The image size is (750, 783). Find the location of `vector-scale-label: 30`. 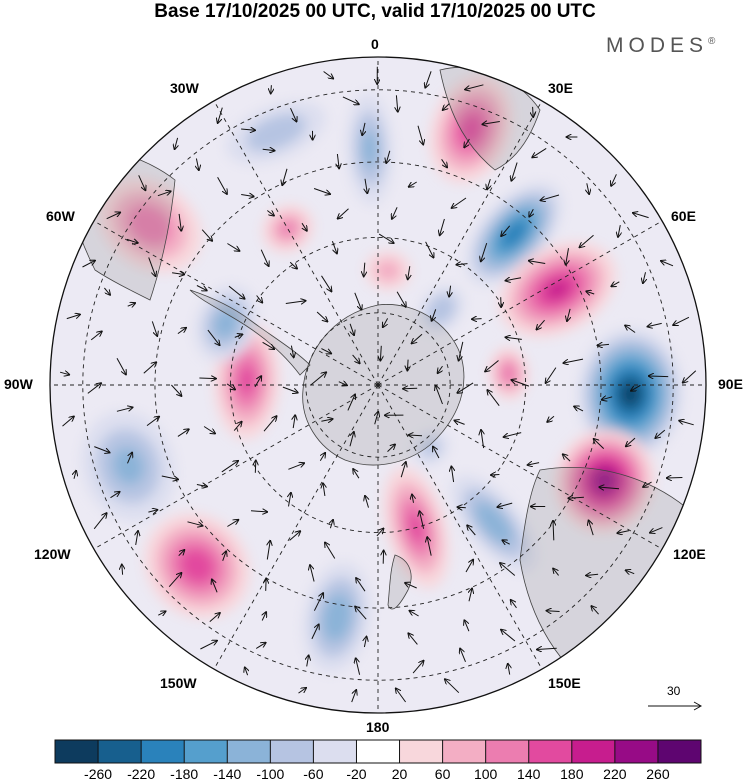

vector-scale-label: 30 is located at coordinates (674, 691).